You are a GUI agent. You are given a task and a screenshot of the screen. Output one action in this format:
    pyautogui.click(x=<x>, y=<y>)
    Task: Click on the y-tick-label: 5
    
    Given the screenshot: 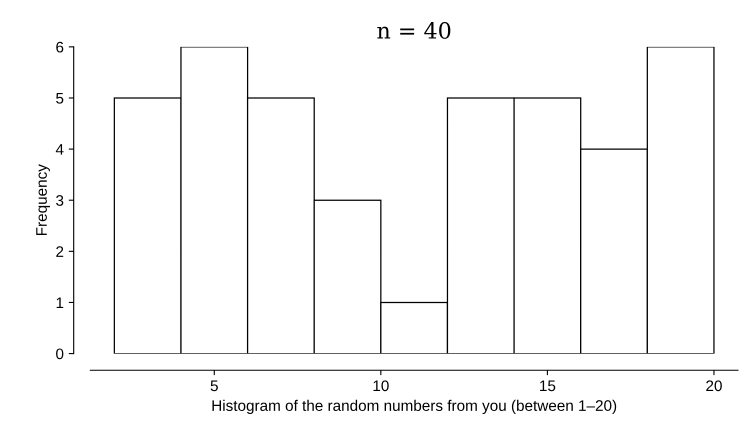 What is the action you would take?
    pyautogui.click(x=60, y=98)
    